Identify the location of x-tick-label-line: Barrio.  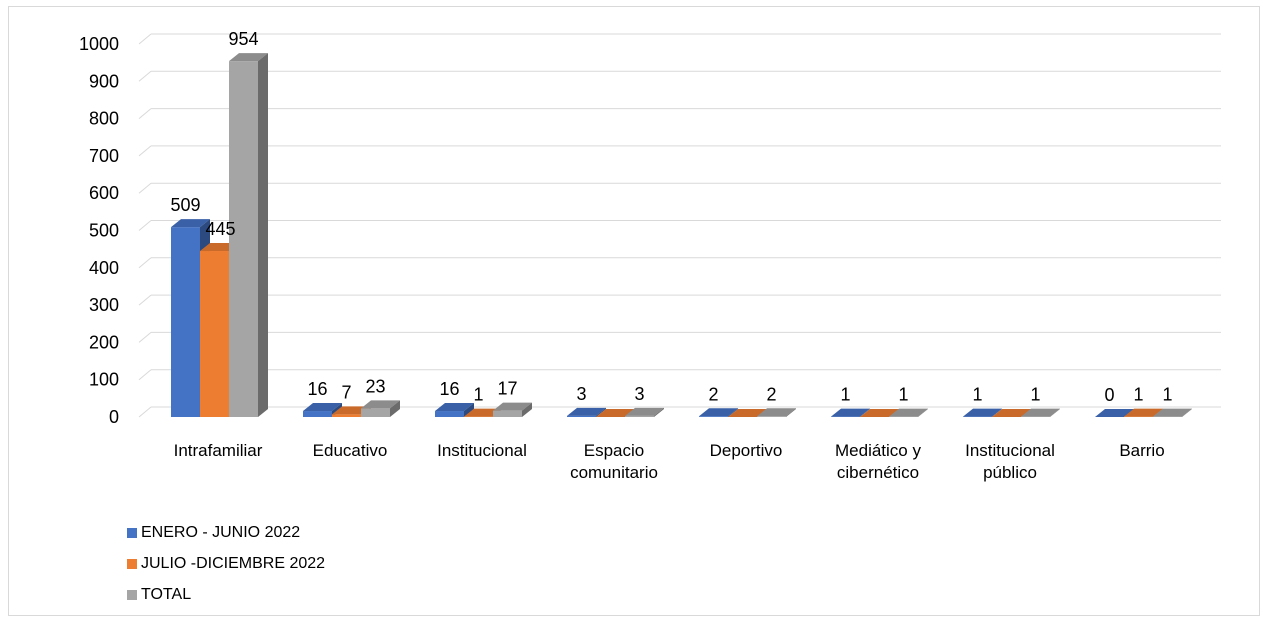
(1141, 450).